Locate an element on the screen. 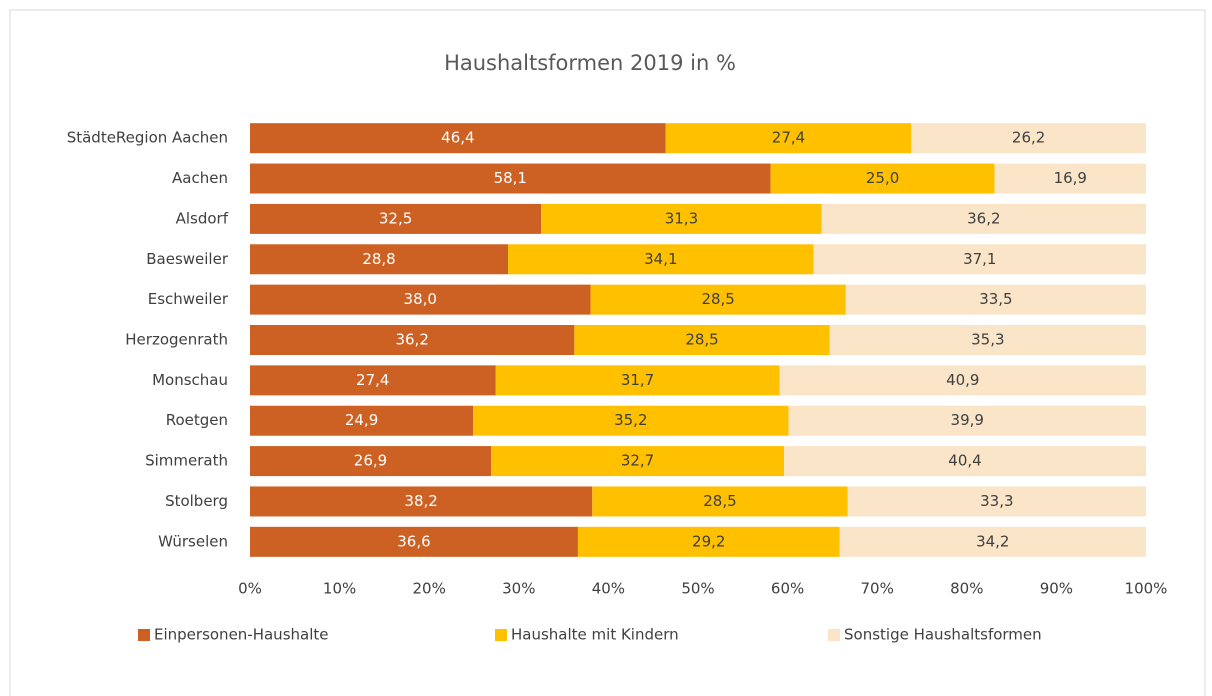  data-label: 26,2 is located at coordinates (1028, 138).